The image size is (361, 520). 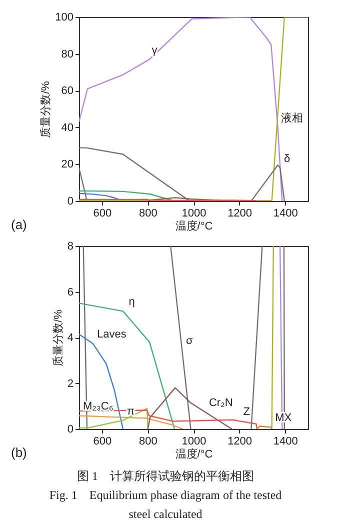 I want to click on y-tick-label: 100, so click(x=64, y=18).